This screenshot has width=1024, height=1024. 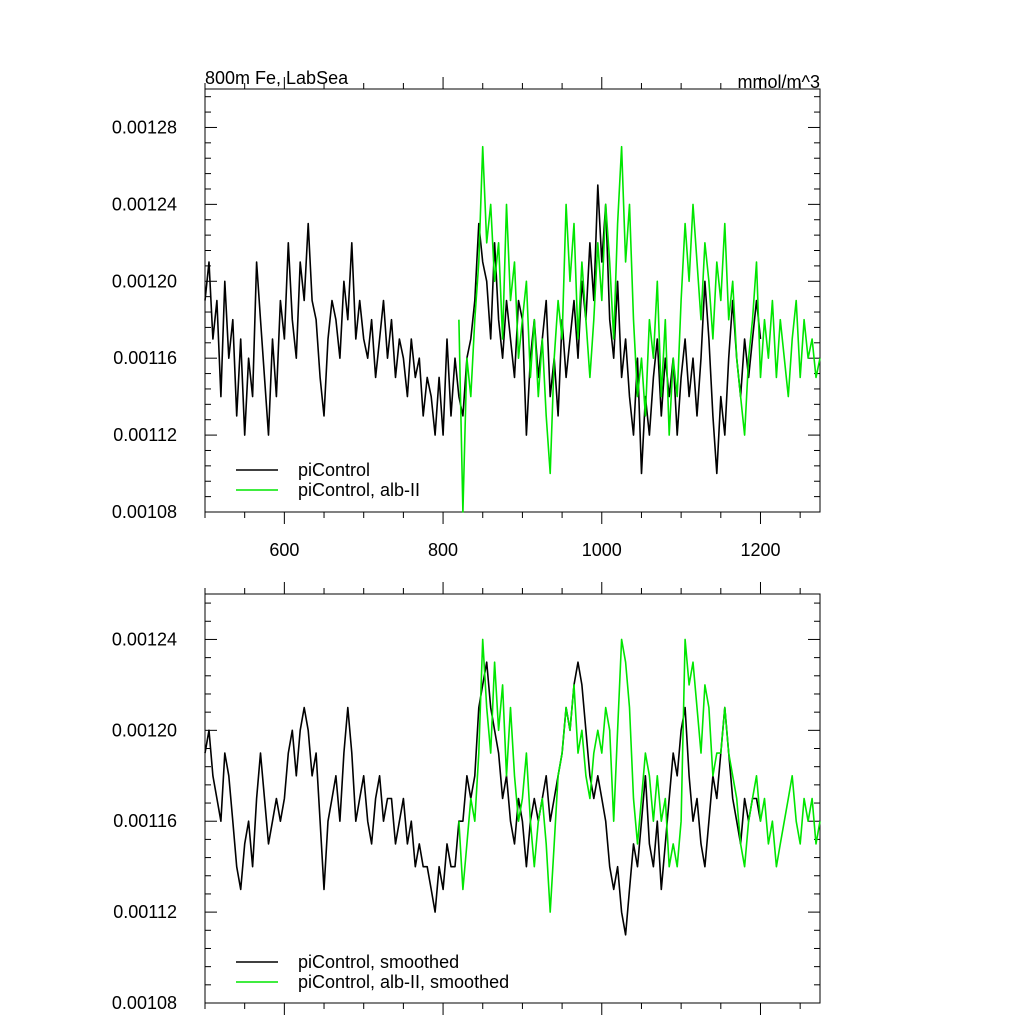 I want to click on top-panel-legend: piControl piControl, alb-II, so click(x=328, y=480).